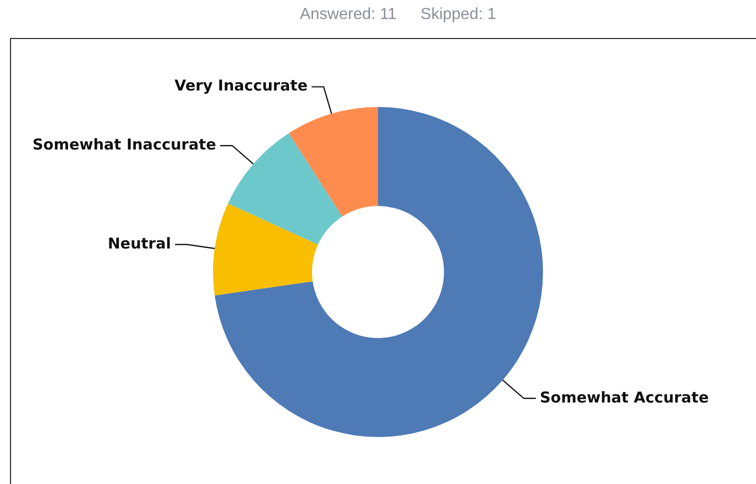 The width and height of the screenshot is (756, 484). Describe the element at coordinates (124, 144) in the screenshot. I see `slice-label: Somewhat Inaccurate` at that location.